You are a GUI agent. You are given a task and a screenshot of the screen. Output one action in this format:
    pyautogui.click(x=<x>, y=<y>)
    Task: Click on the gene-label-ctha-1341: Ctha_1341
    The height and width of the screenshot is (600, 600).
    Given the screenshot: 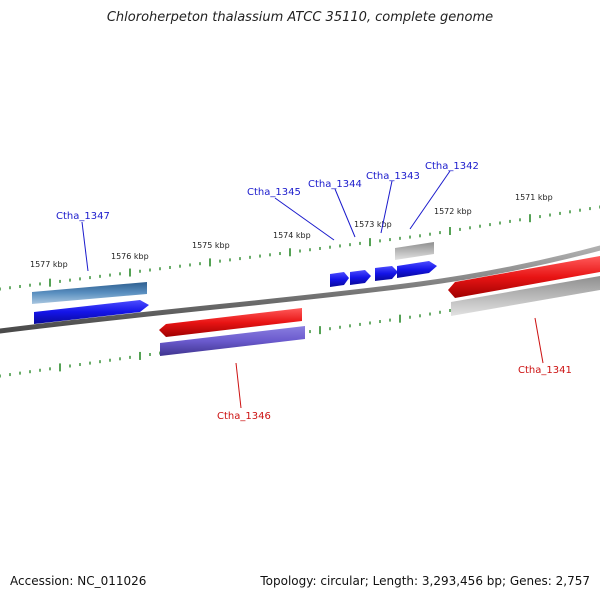 What is the action you would take?
    pyautogui.click(x=545, y=370)
    